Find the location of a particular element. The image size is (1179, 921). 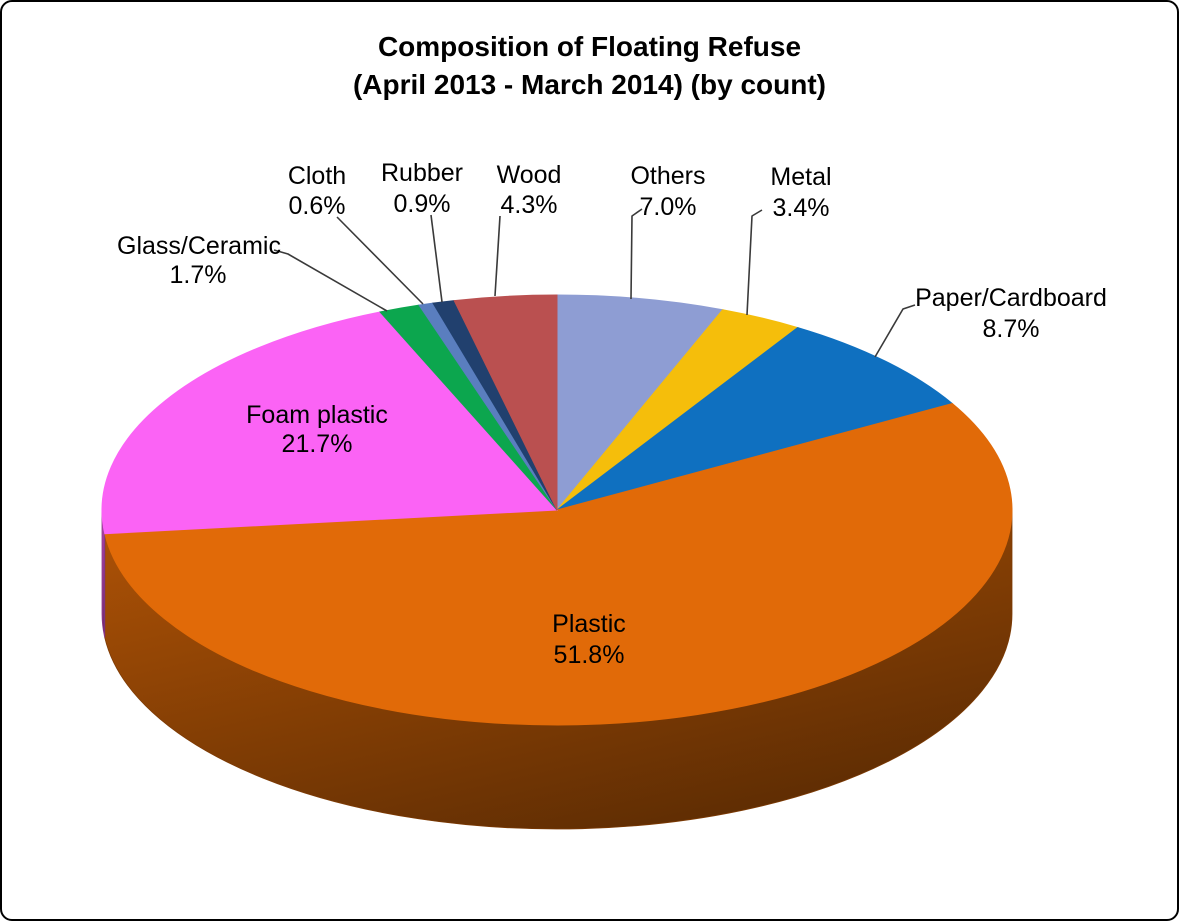

slice-label-rubber: Rubber is located at coordinates (422, 173).